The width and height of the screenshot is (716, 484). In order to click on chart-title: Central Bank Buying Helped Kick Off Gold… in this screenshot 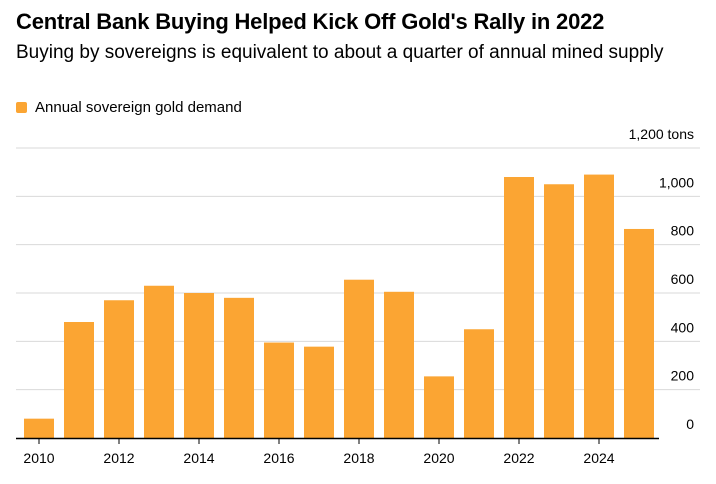, I will do `click(310, 21)`.